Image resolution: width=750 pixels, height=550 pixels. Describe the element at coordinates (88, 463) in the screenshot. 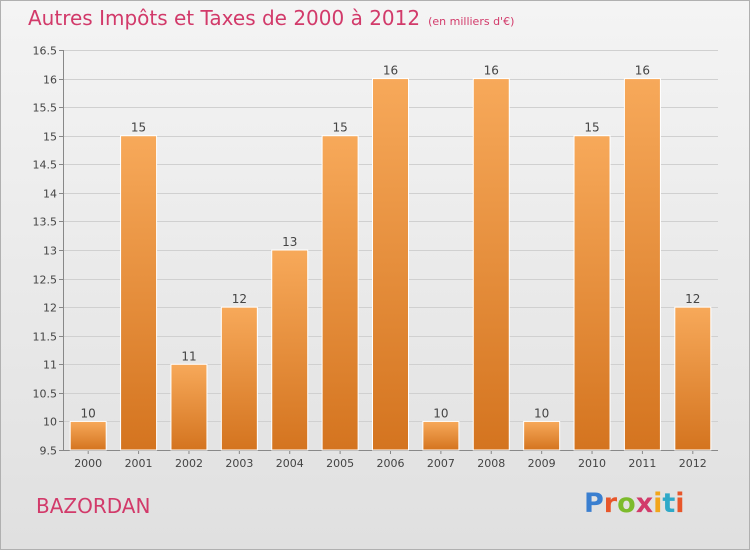

I see `x-tick-label-2000: 2000` at that location.